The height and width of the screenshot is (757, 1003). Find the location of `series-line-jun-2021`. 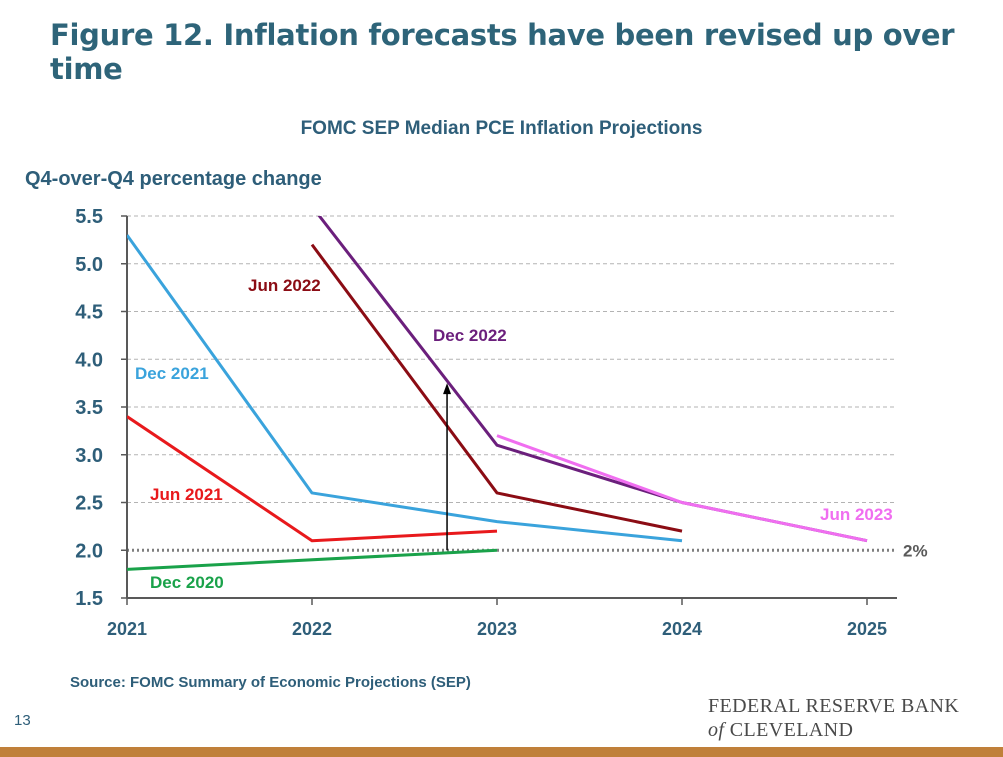

series-line-jun-2021 is located at coordinates (312, 479).